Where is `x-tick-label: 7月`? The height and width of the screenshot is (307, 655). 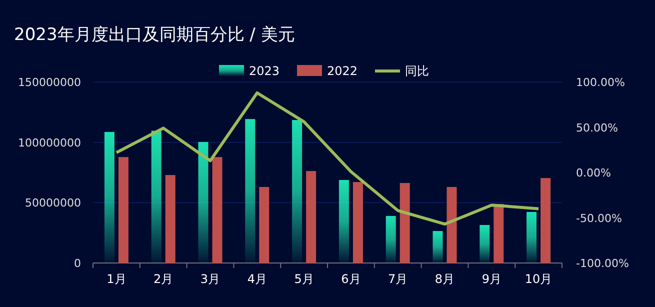 x-tick-label: 7月 is located at coordinates (398, 279).